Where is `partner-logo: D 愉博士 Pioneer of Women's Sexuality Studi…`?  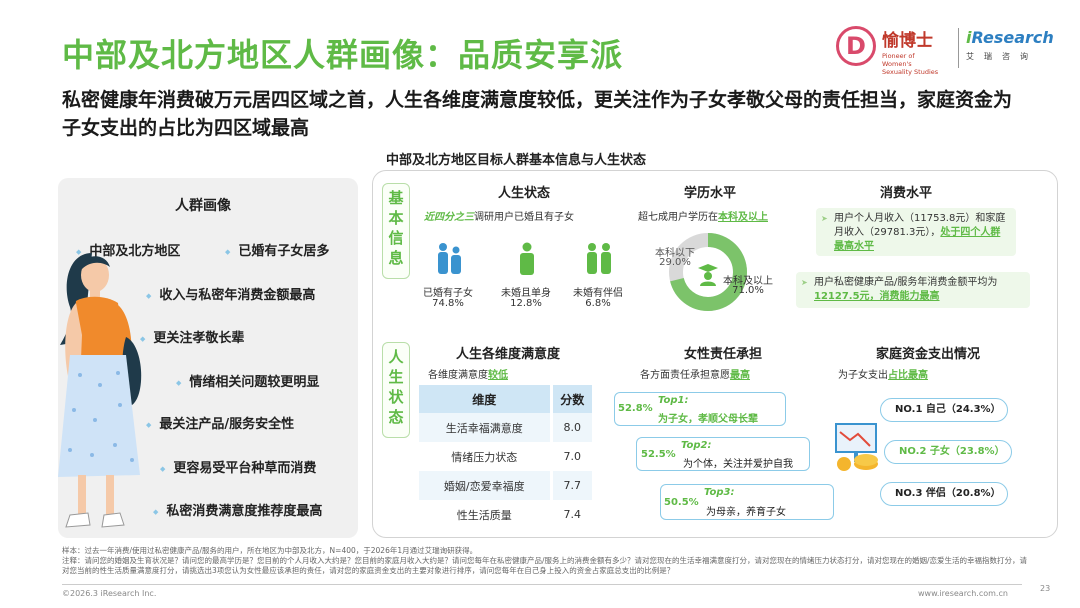
partner-logo: D 愉博士 Pioneer of Women's Sexuality Studi… is located at coordinates (896, 50).